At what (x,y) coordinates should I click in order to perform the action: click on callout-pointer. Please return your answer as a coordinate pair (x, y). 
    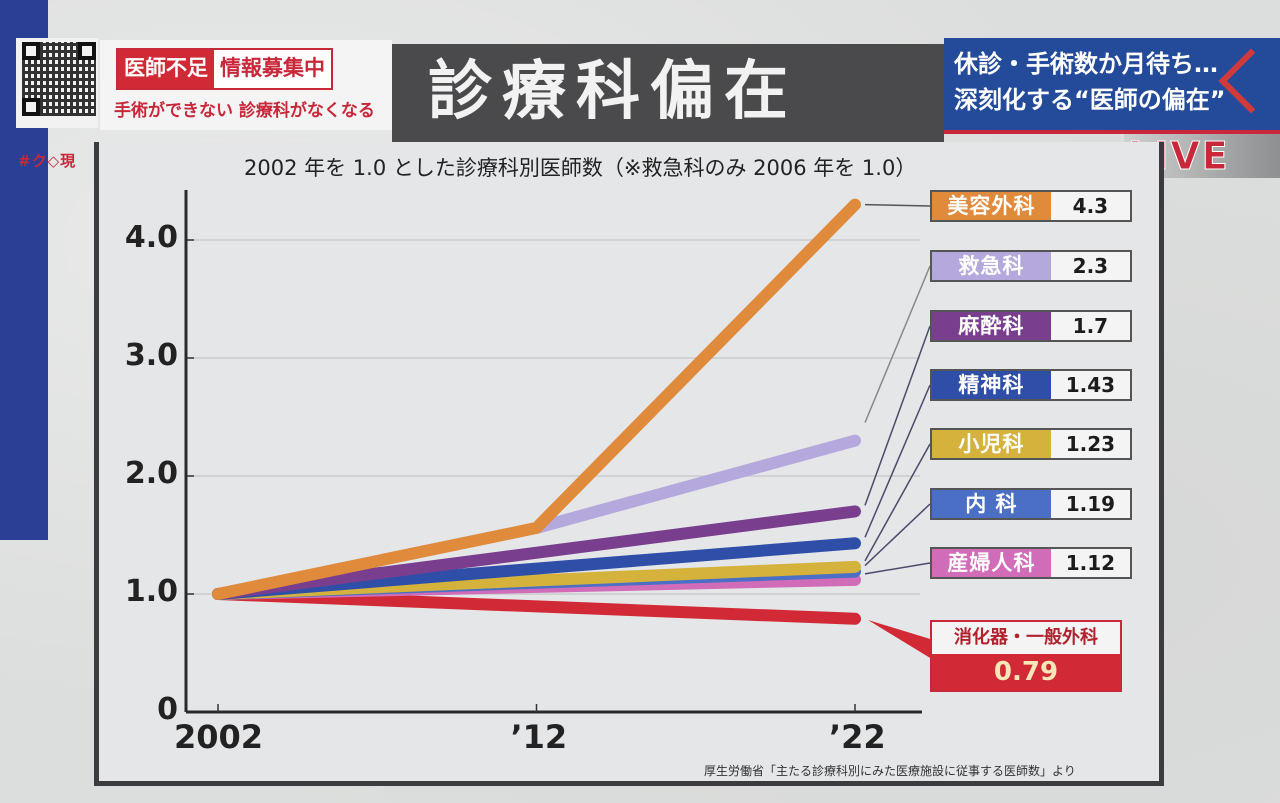
    Looking at the image, I should click on (904, 642).